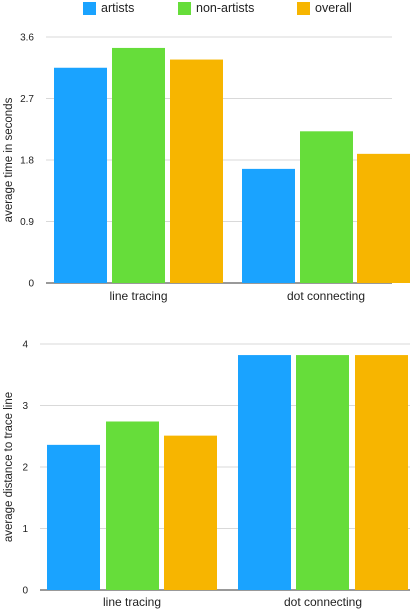  What do you see at coordinates (25, 468) in the screenshot?
I see `y-tick-label: 2` at bounding box center [25, 468].